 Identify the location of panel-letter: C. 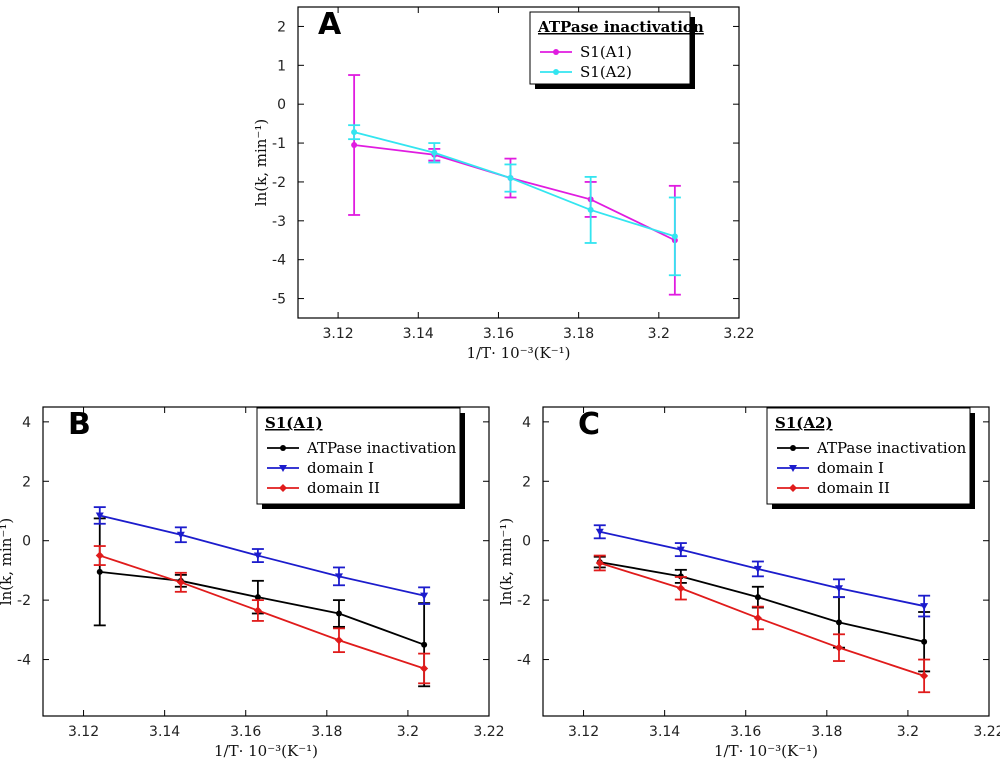
(589, 424).